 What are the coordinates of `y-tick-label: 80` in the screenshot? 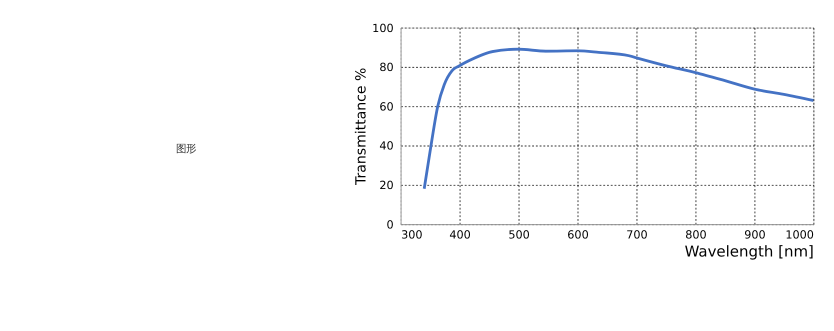 It's located at (386, 67).